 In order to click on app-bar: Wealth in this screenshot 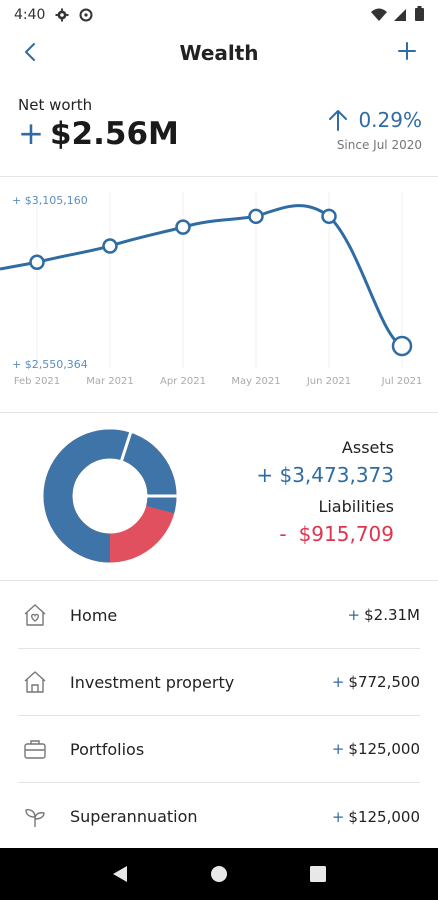, I will do `click(219, 53)`.